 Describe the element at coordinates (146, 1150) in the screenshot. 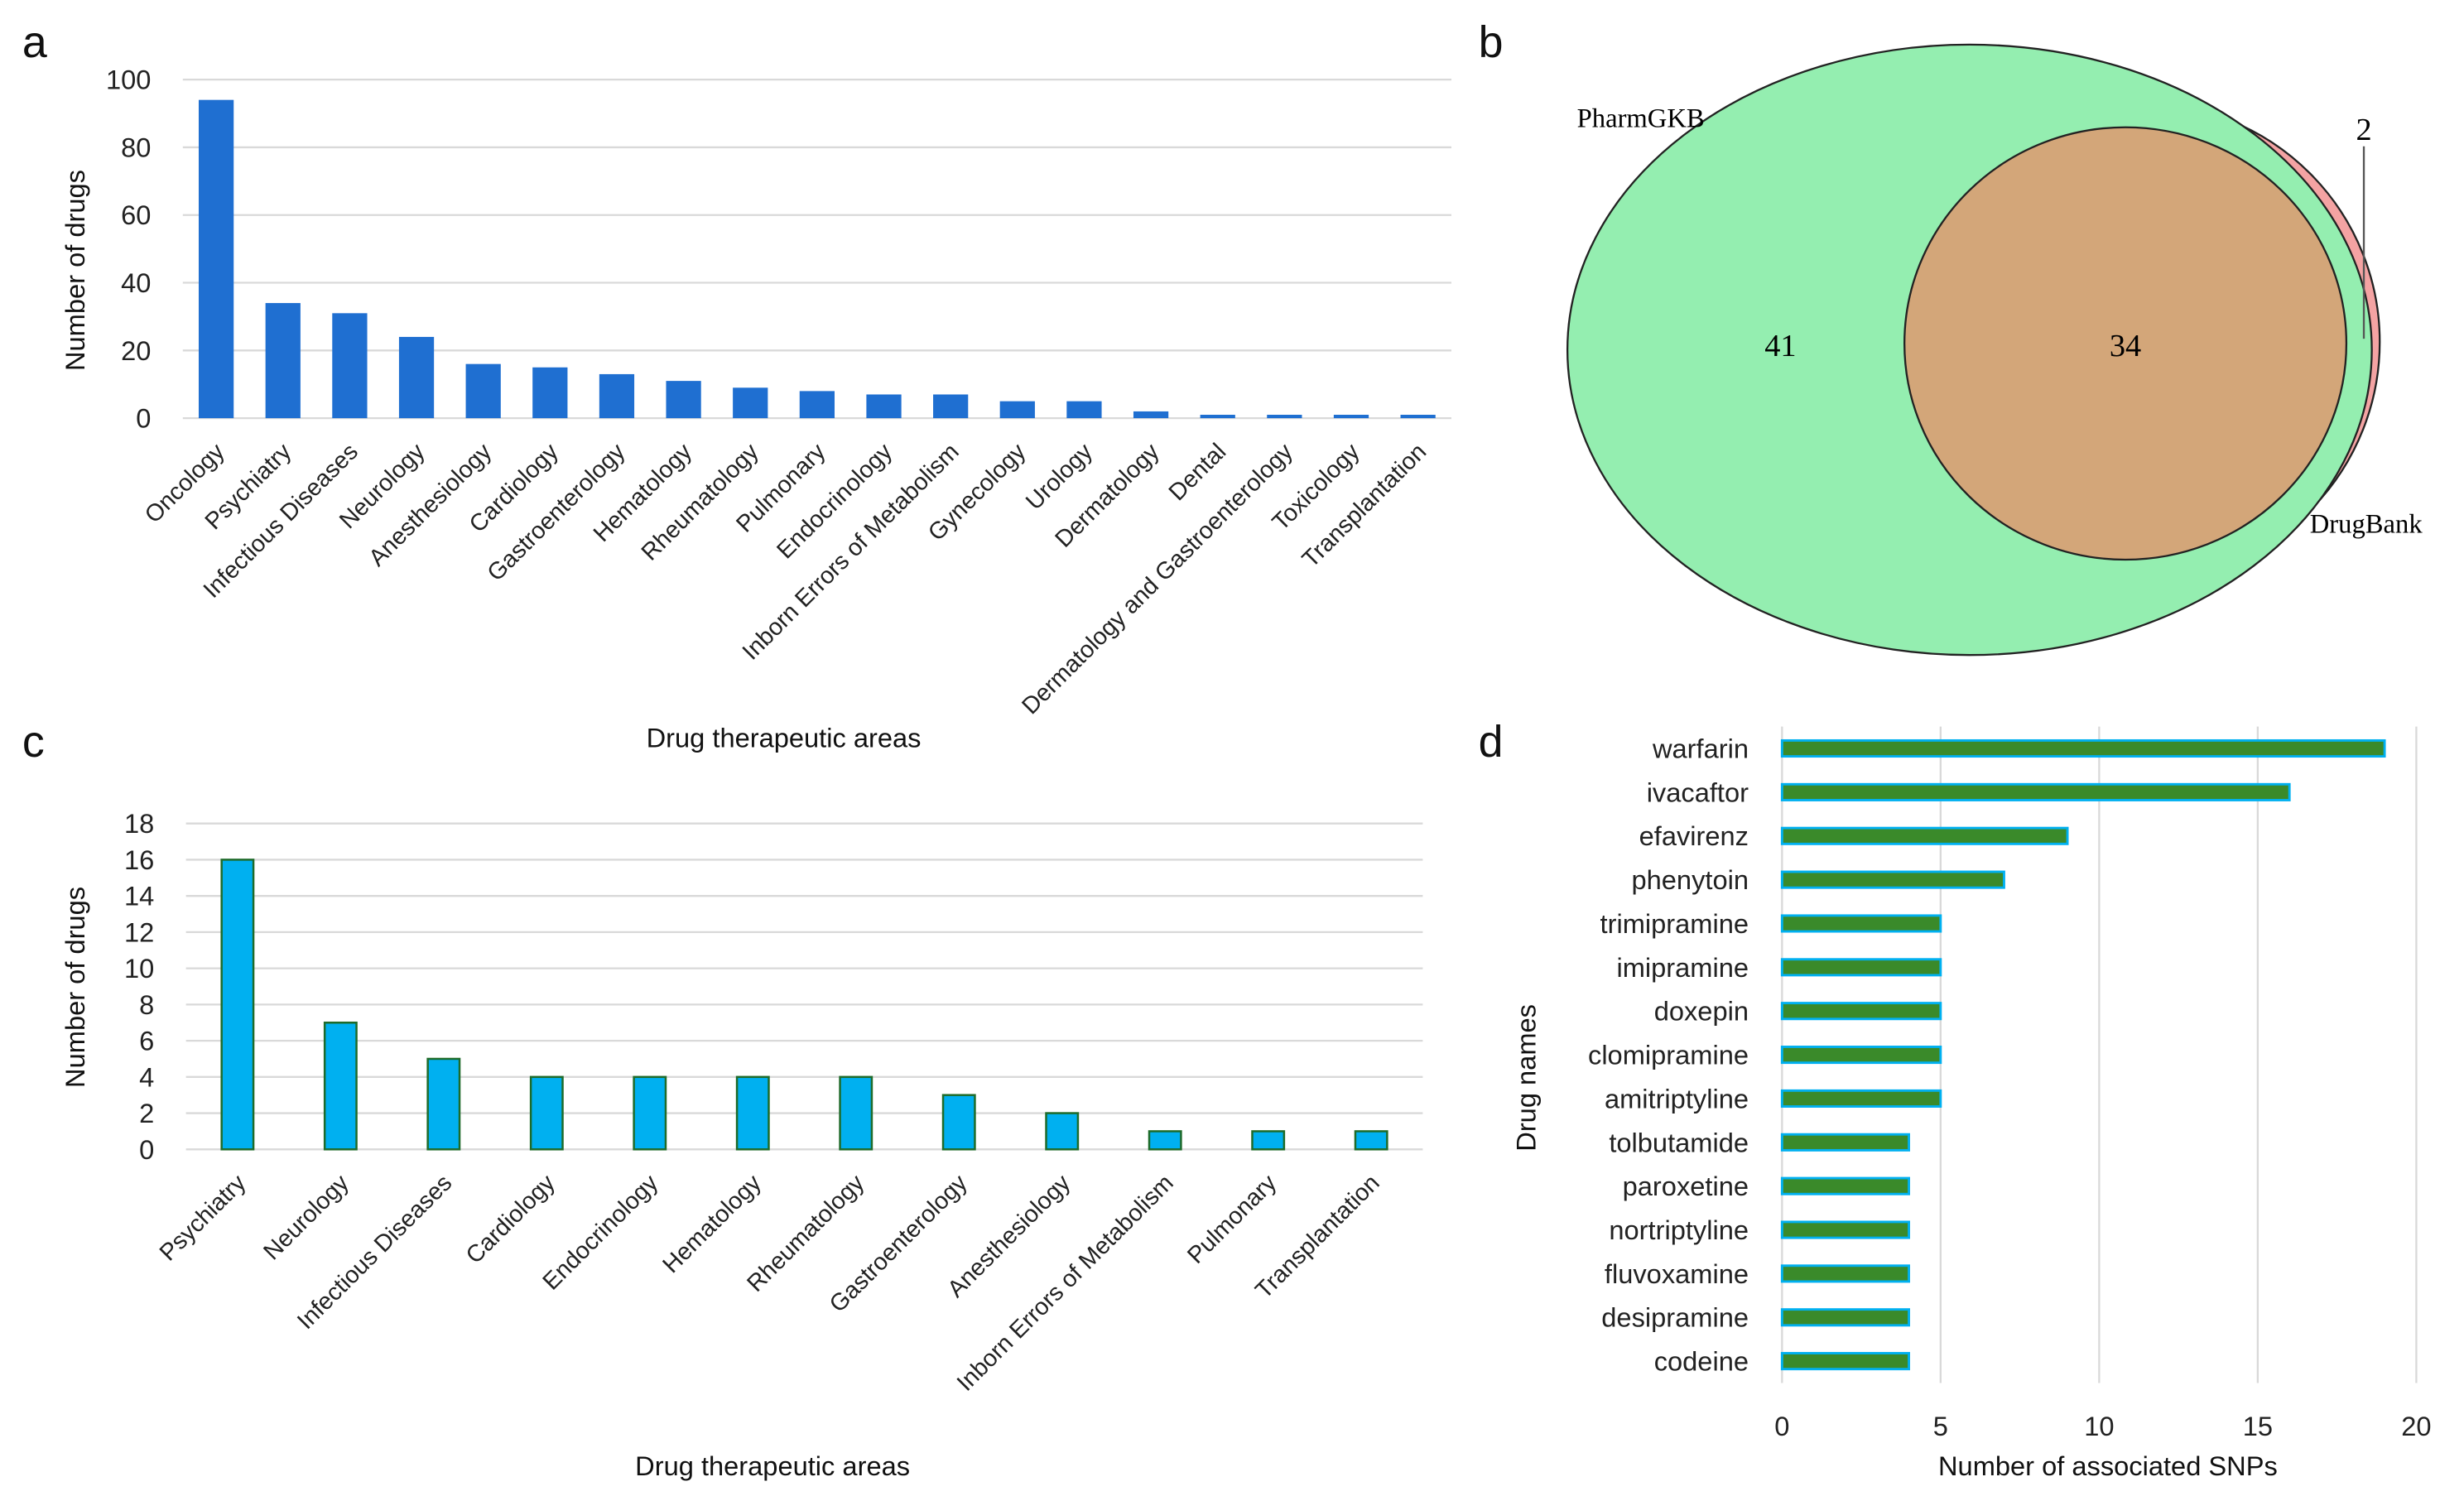

I see `panel-c-ytick-label: 0` at that location.